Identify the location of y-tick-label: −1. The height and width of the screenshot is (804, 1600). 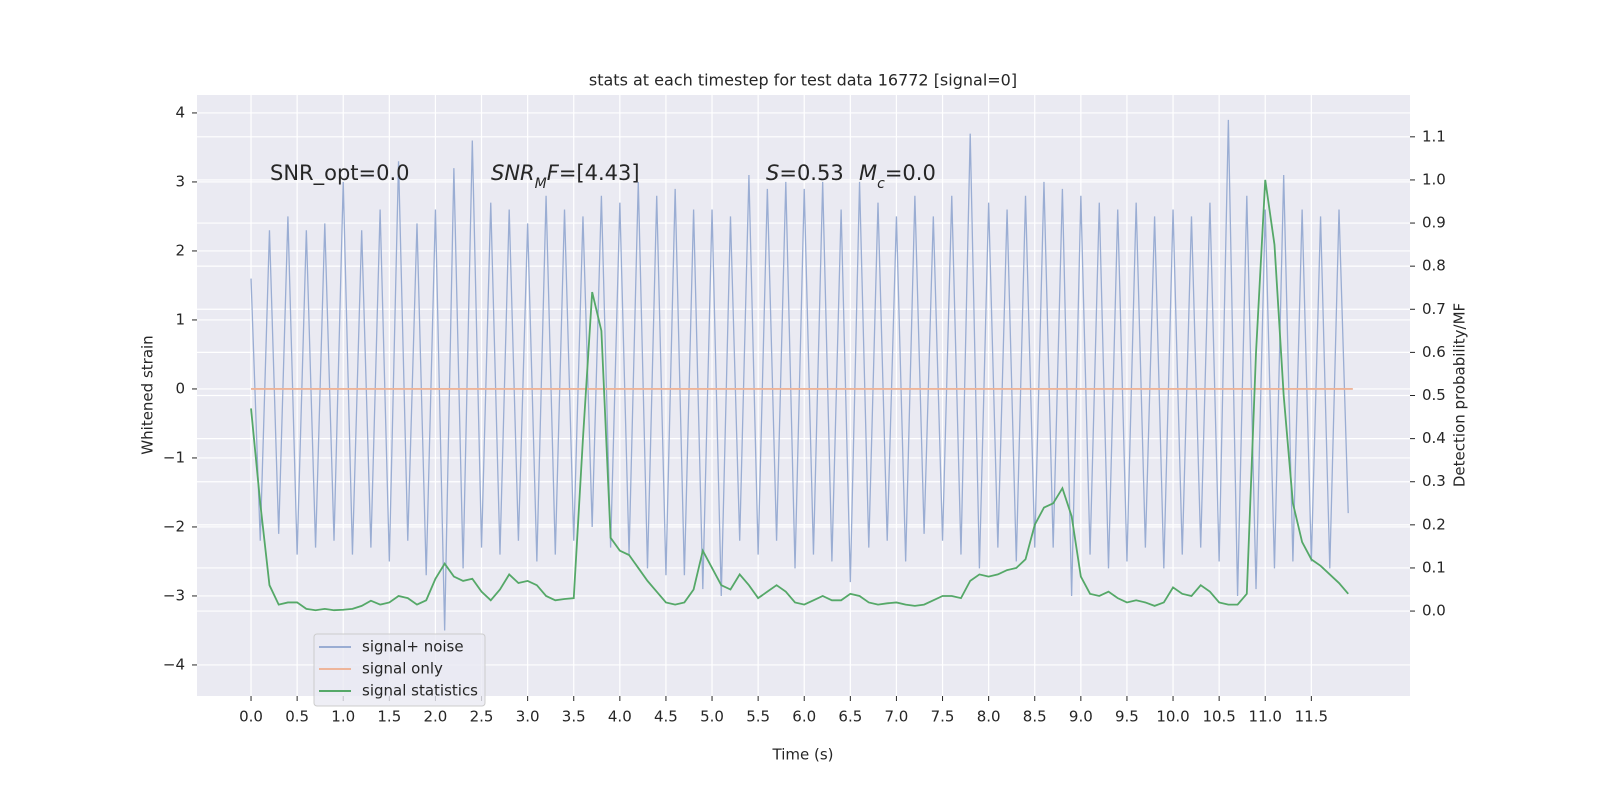
(174, 457).